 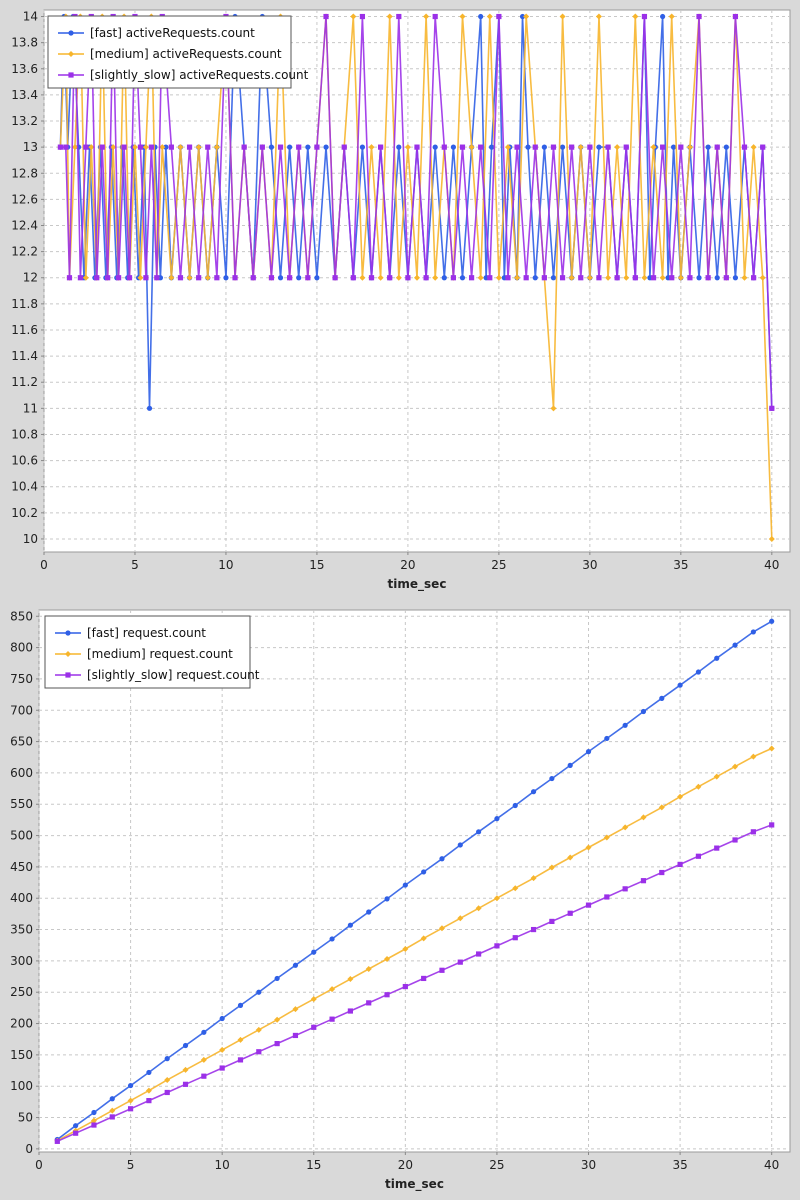 I want to click on y-tick-label: 13, so click(x=30, y=147).